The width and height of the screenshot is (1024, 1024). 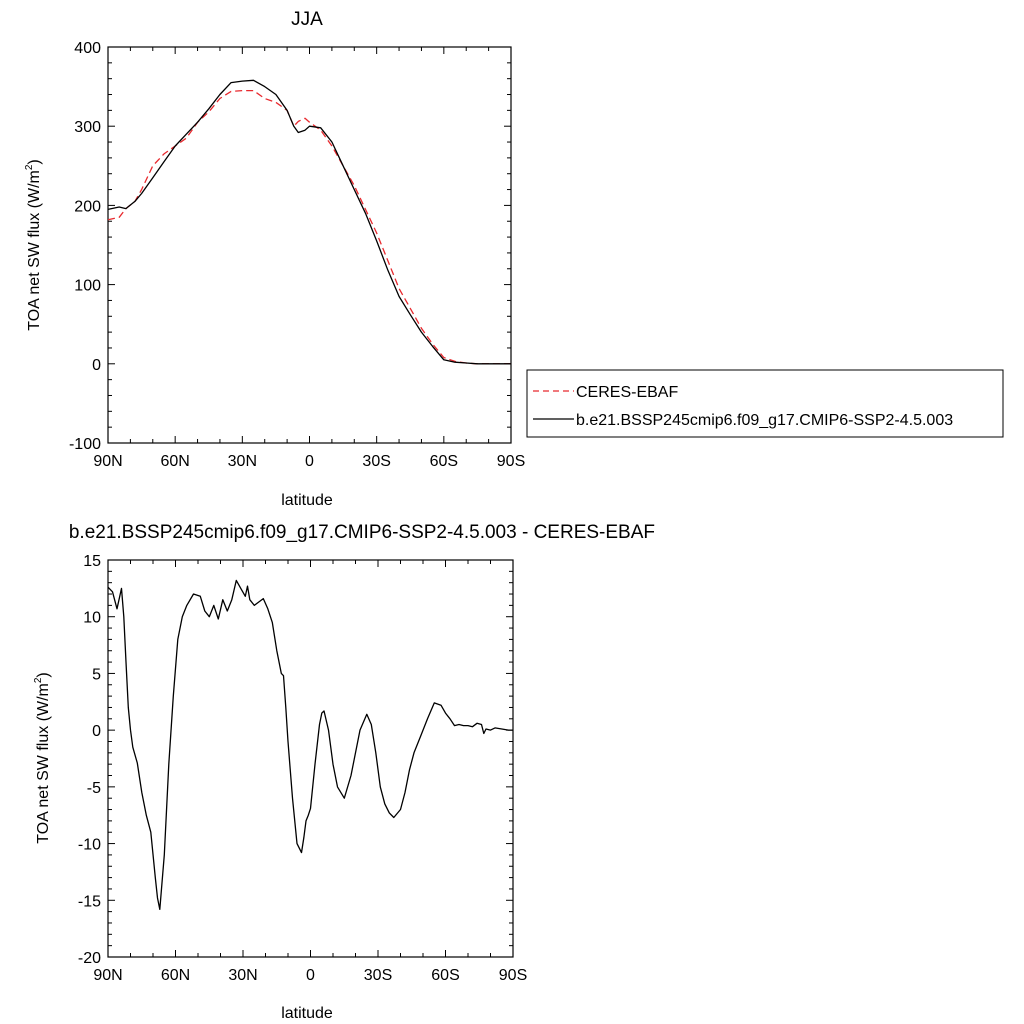 I want to click on top-ytick-label: 0, so click(x=96, y=365).